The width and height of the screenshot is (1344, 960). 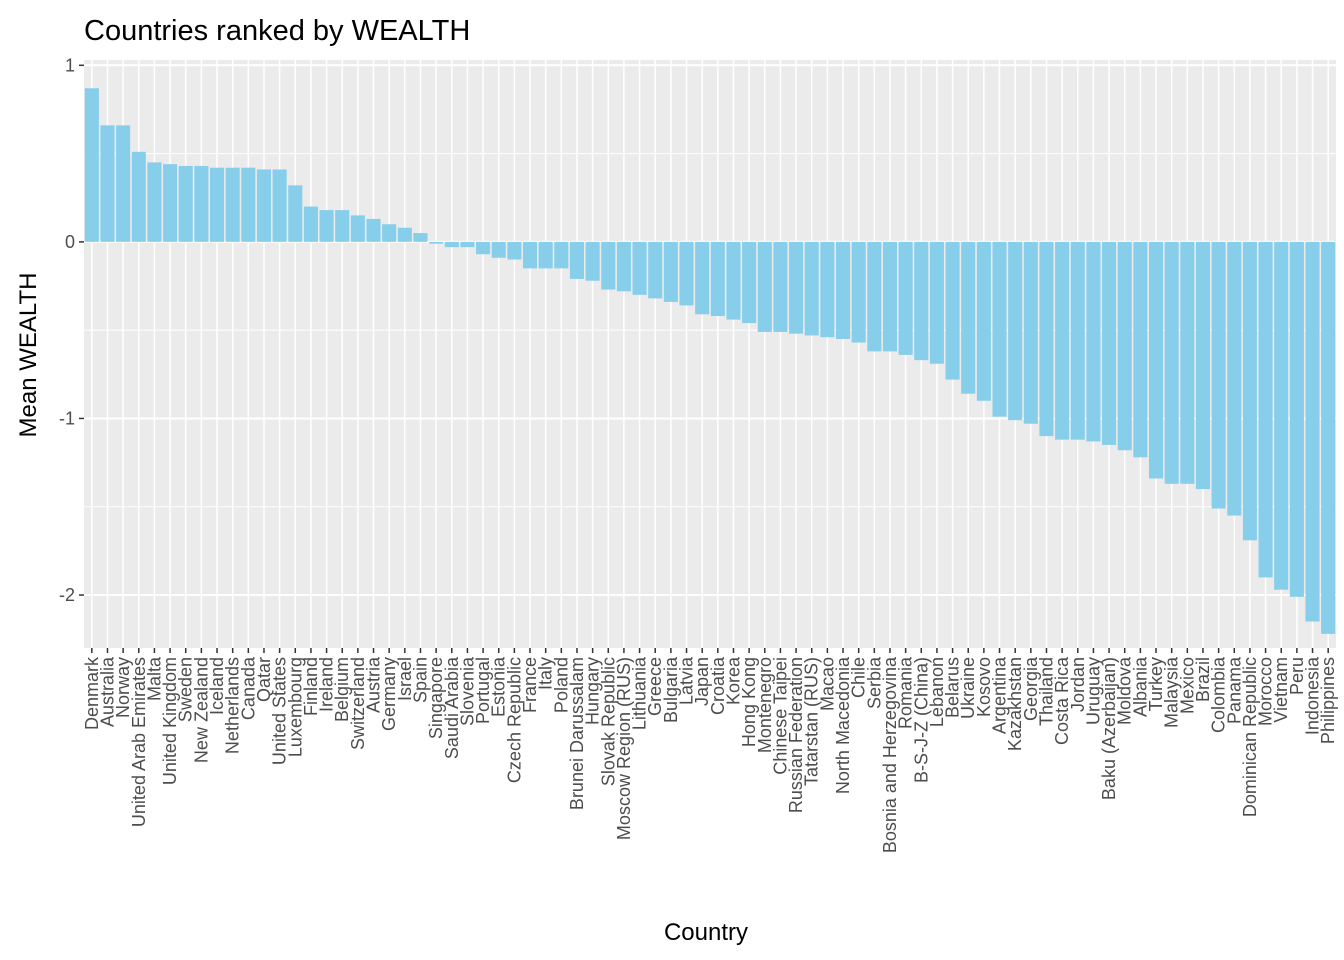 I want to click on x-tick-label: North Macedonia, so click(x=843, y=725).